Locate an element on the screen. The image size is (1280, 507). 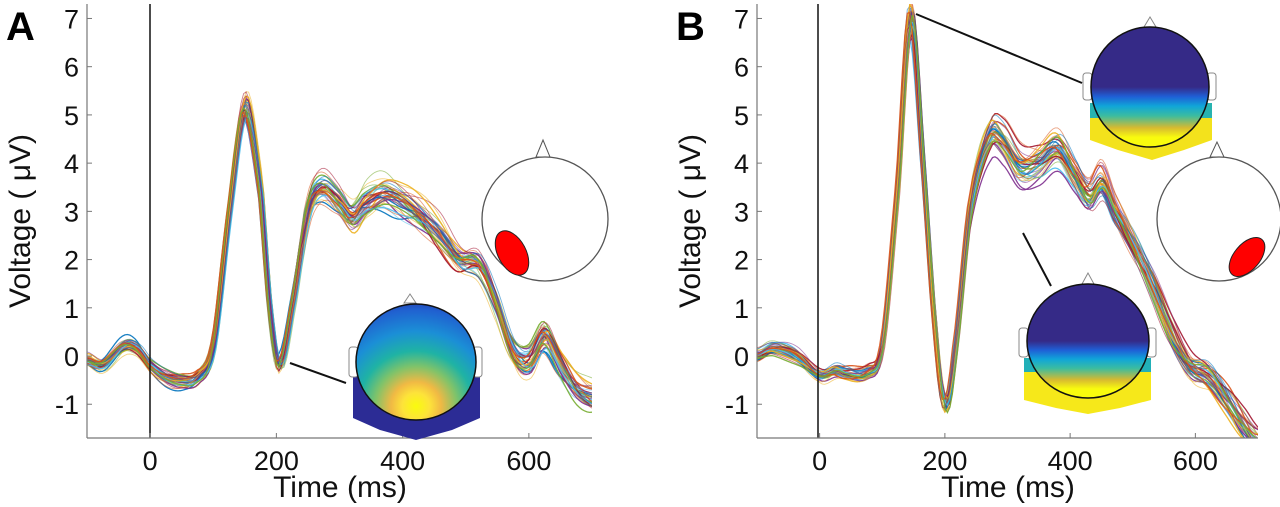
topomap-pointer-a is located at coordinates (318, 373).